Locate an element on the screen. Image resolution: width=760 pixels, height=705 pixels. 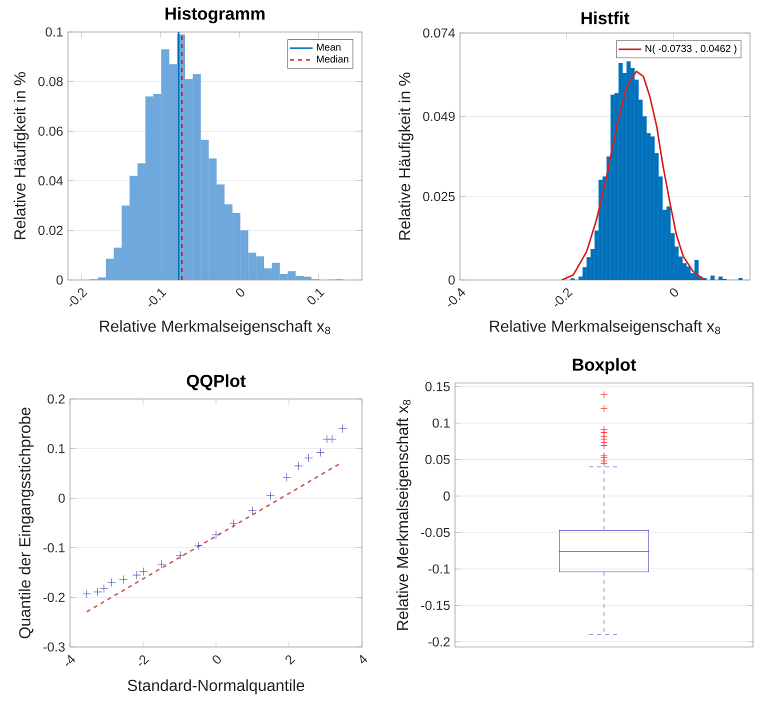
y-tick-label: 0.06 is located at coordinates (50, 131).